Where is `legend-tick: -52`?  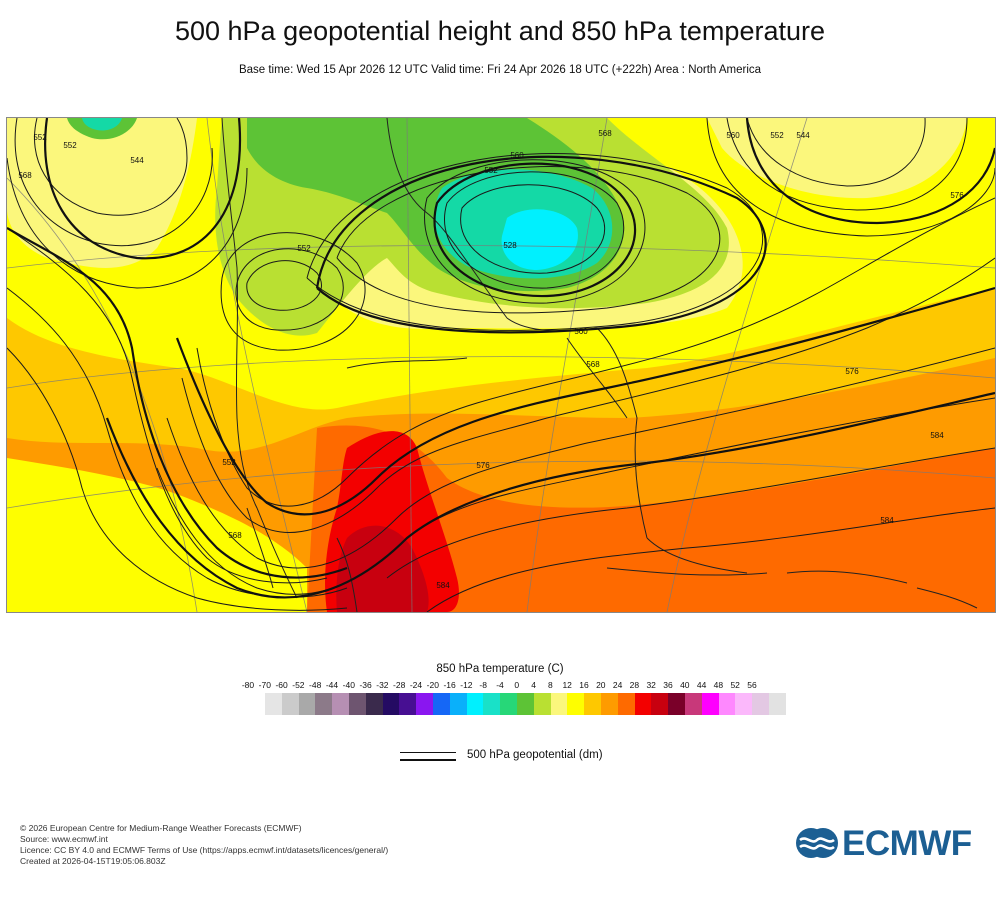
legend-tick: -52 is located at coordinates (298, 685).